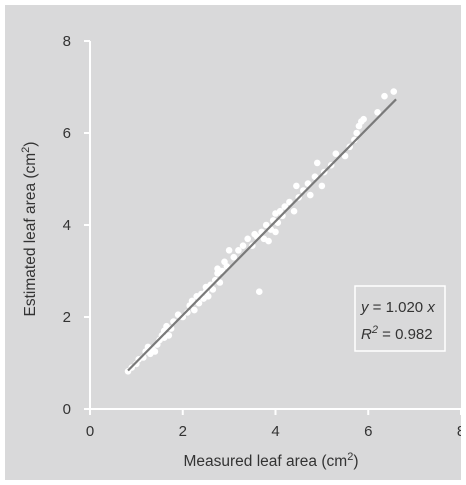 This screenshot has height=485, width=466. Describe the element at coordinates (67, 133) in the screenshot. I see `y-tick-label: 6` at that location.